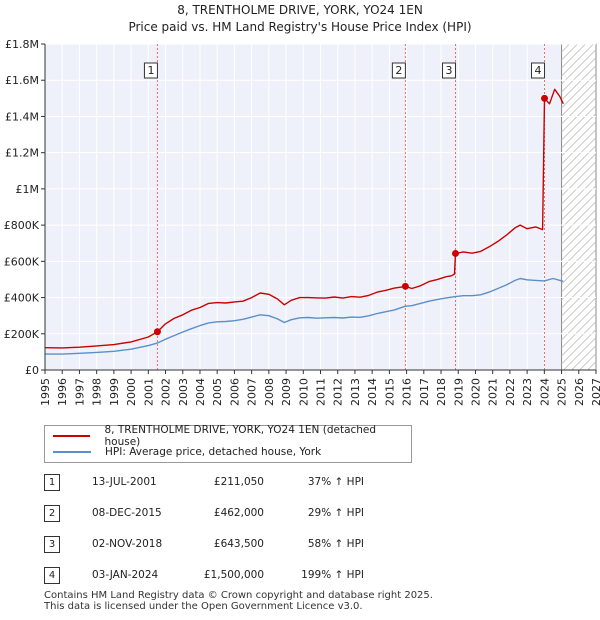 Image resolution: width=600 pixels, height=620 pixels. What do you see at coordinates (45, 392) in the screenshot?
I see `x-tick-label: 1995` at bounding box center [45, 392].